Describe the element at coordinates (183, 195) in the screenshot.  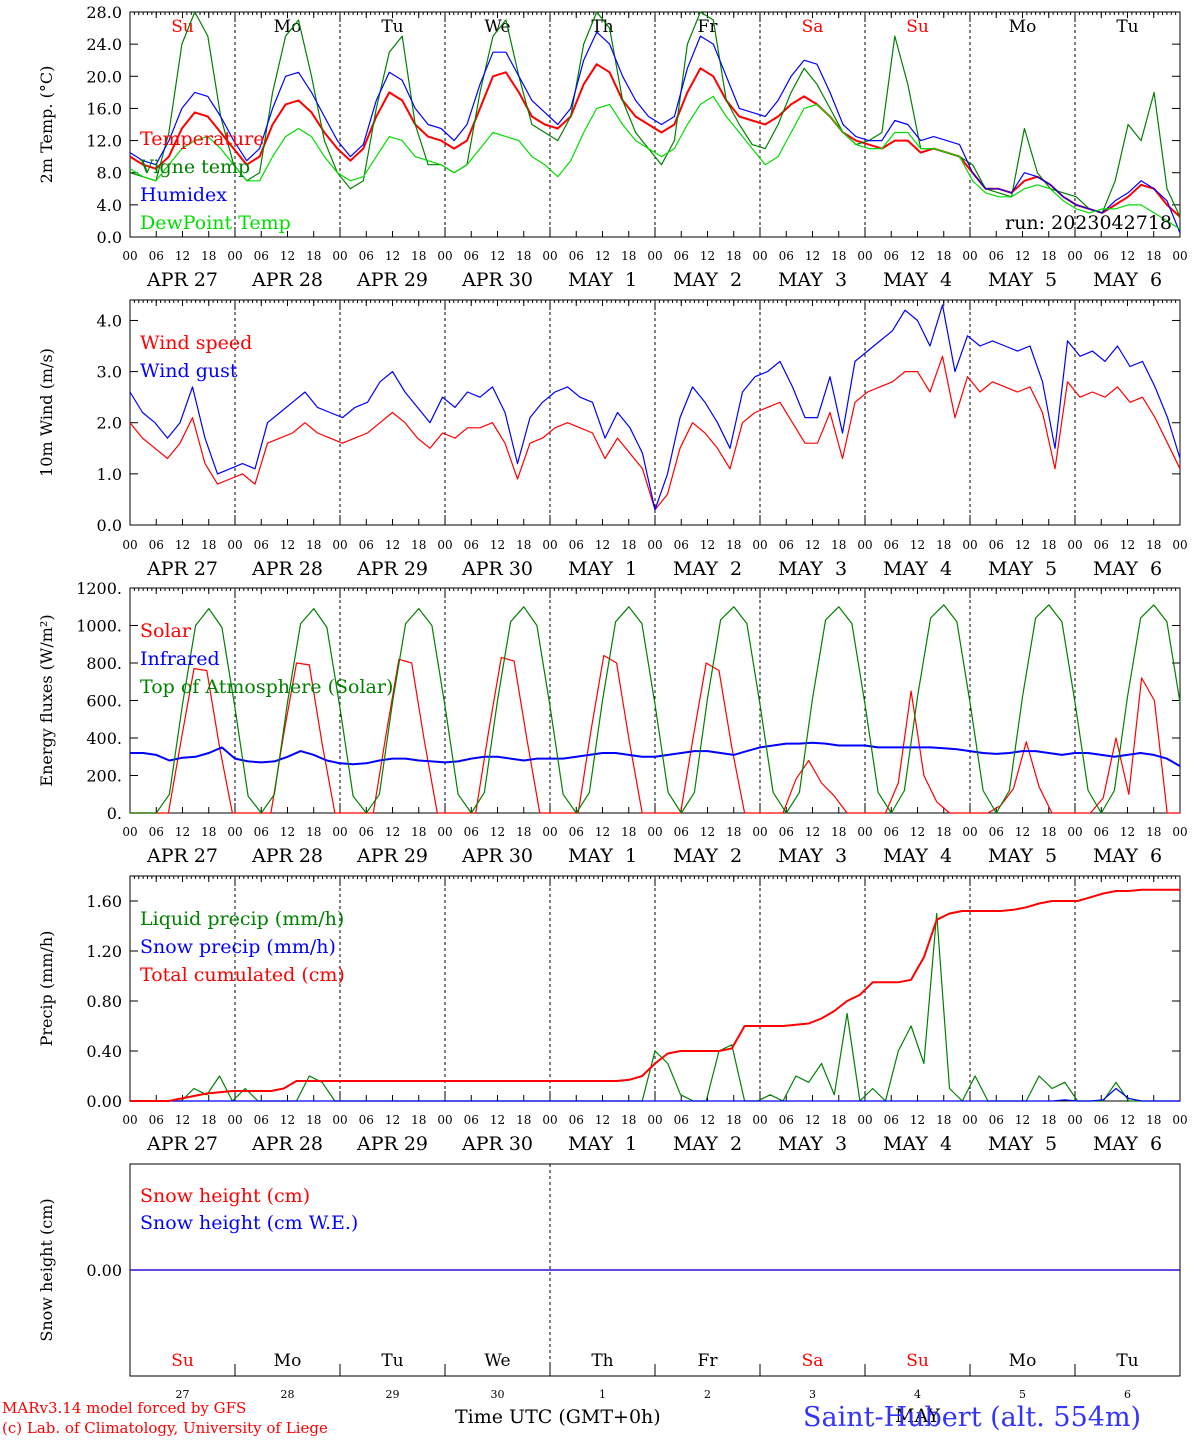
I see `legend-entry: Humidex` at that location.